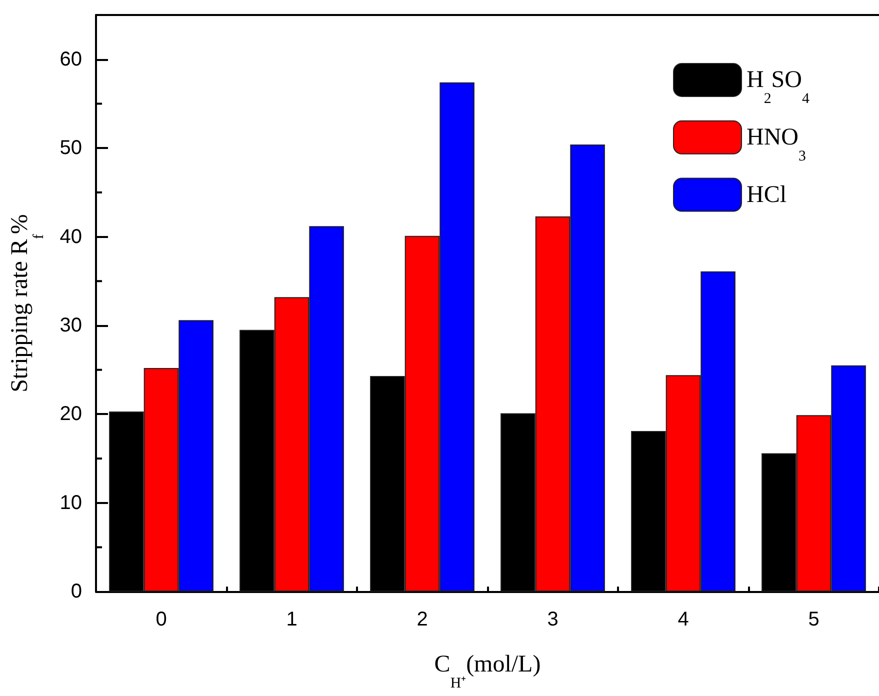 This screenshot has width=879, height=696. What do you see at coordinates (71, 503) in the screenshot?
I see `y-tick-label: 10` at bounding box center [71, 503].